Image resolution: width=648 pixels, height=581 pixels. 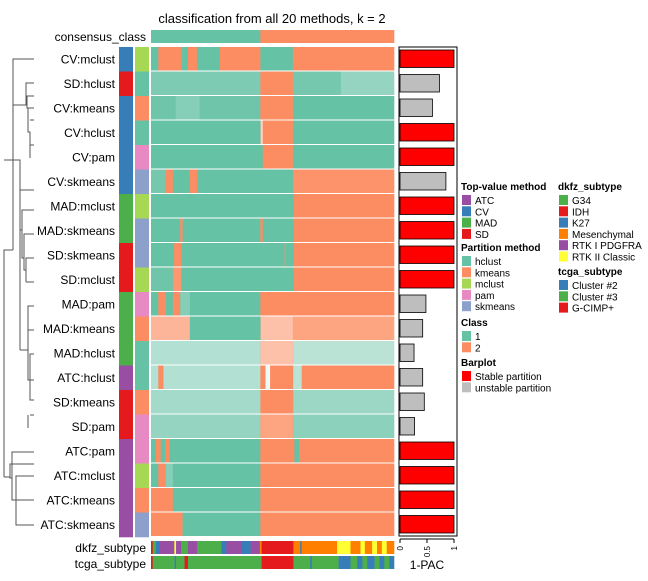 I want to click on legend-item: IDH, so click(x=580, y=212).